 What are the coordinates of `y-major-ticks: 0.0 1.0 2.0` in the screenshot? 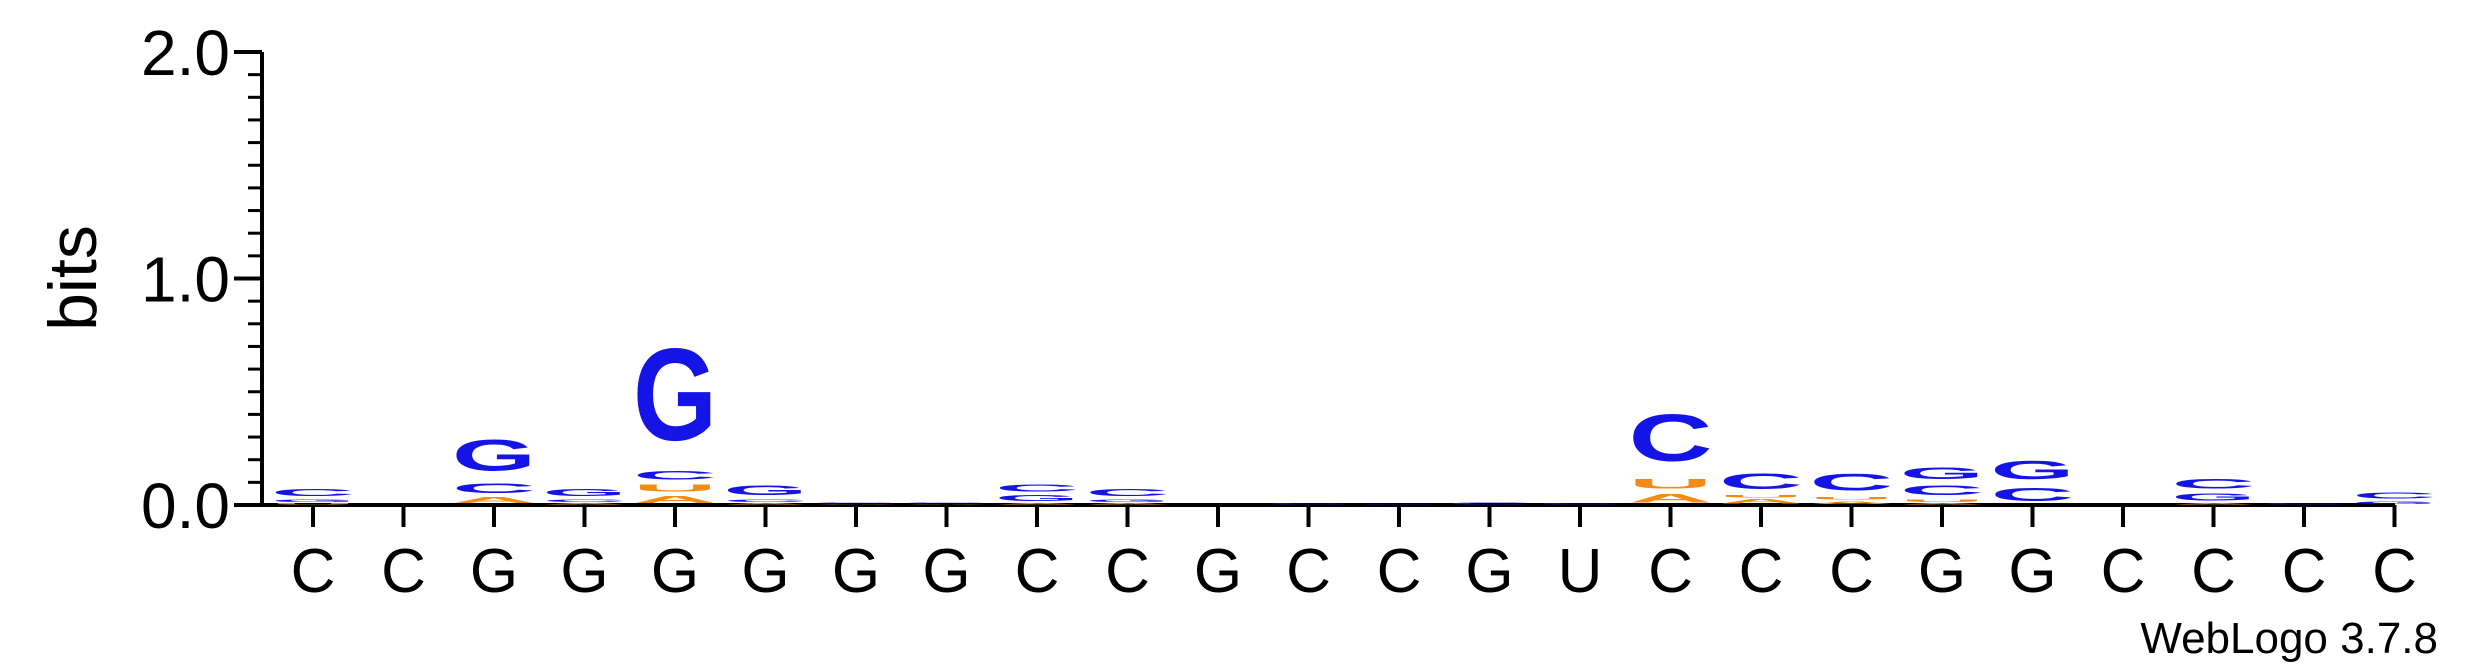 It's located at (201, 279).